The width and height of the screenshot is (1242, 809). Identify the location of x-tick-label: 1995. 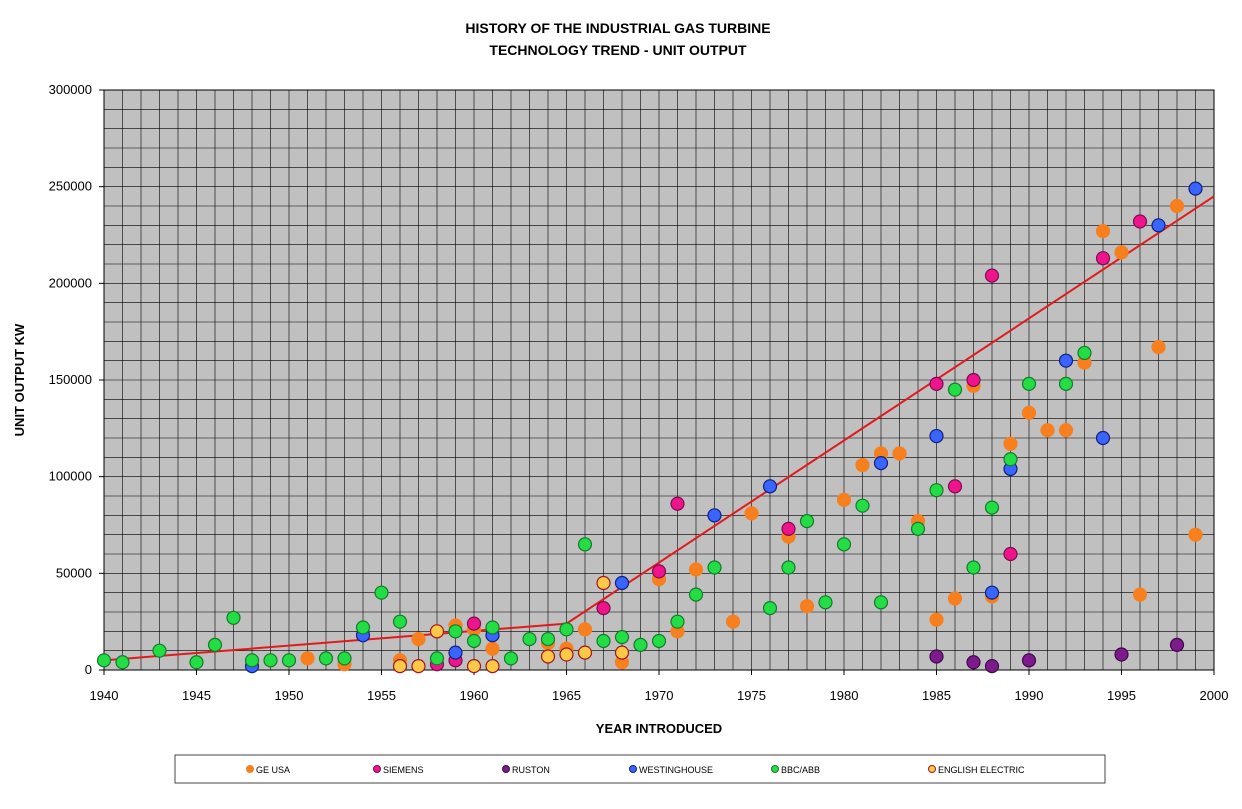
(1121, 695).